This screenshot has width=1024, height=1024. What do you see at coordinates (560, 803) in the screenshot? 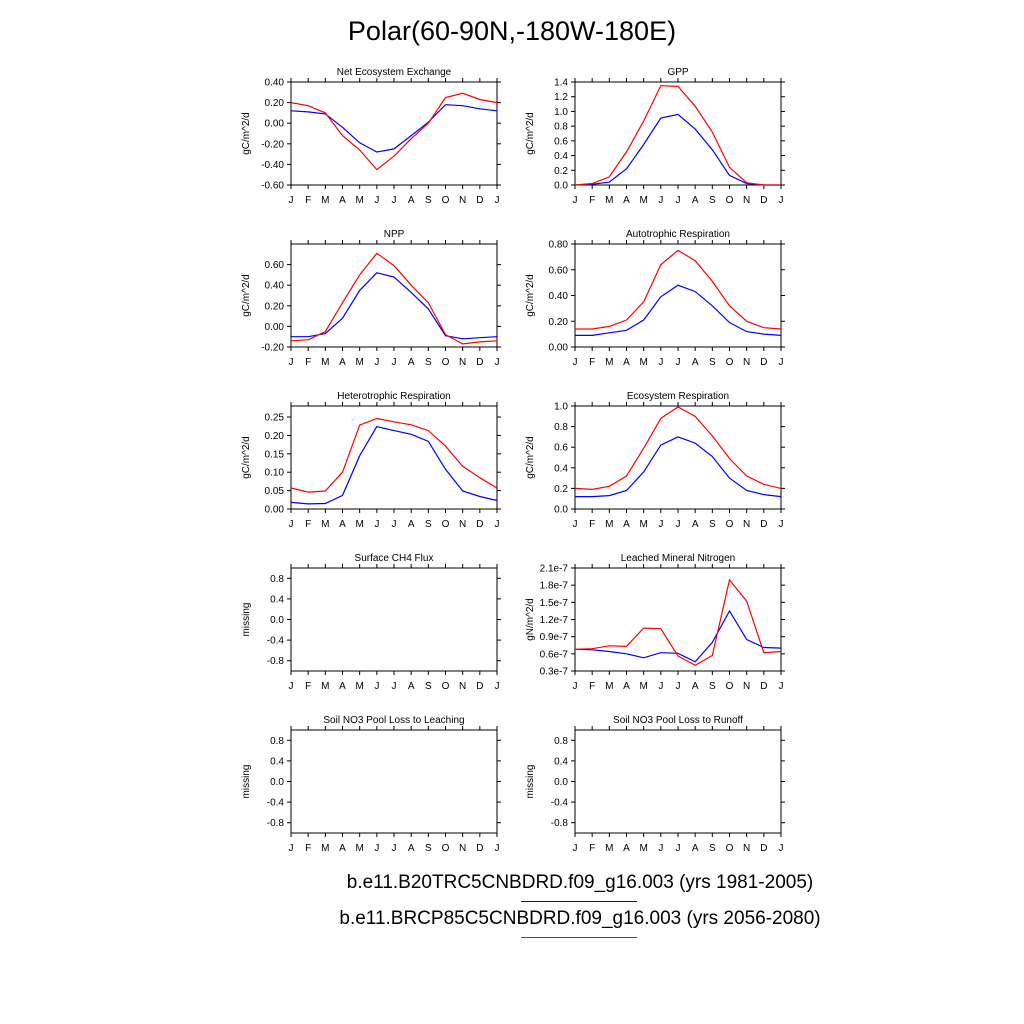
I see `y-tick-label: -0.4` at bounding box center [560, 803].